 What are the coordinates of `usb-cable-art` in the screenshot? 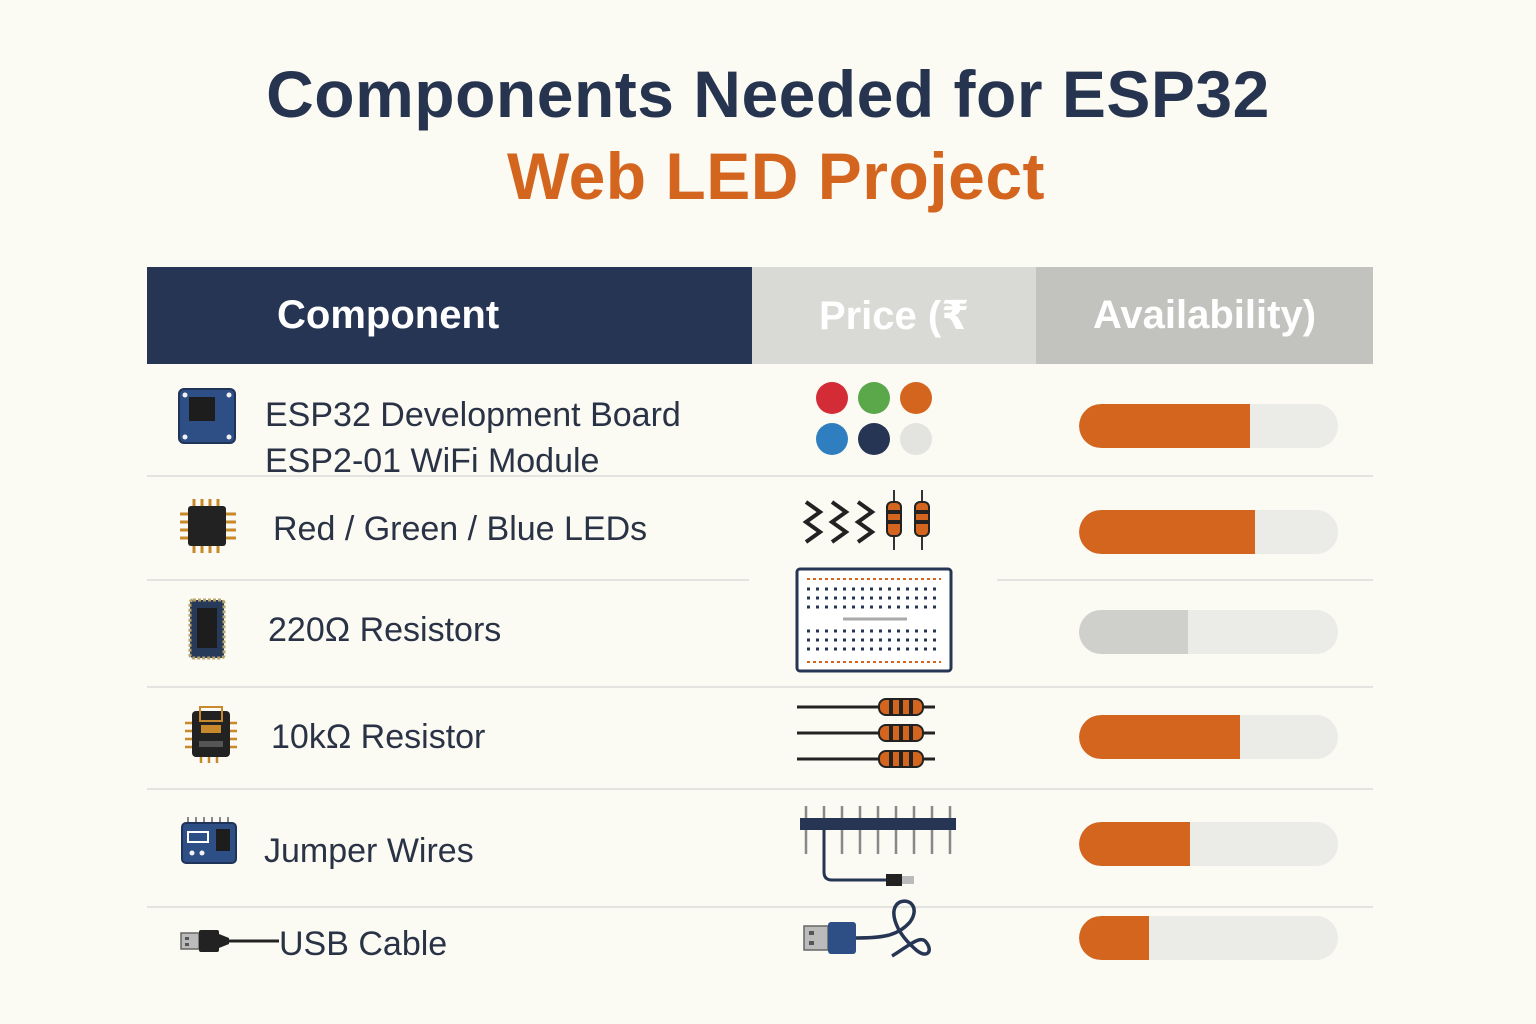 It's located at (867, 928).